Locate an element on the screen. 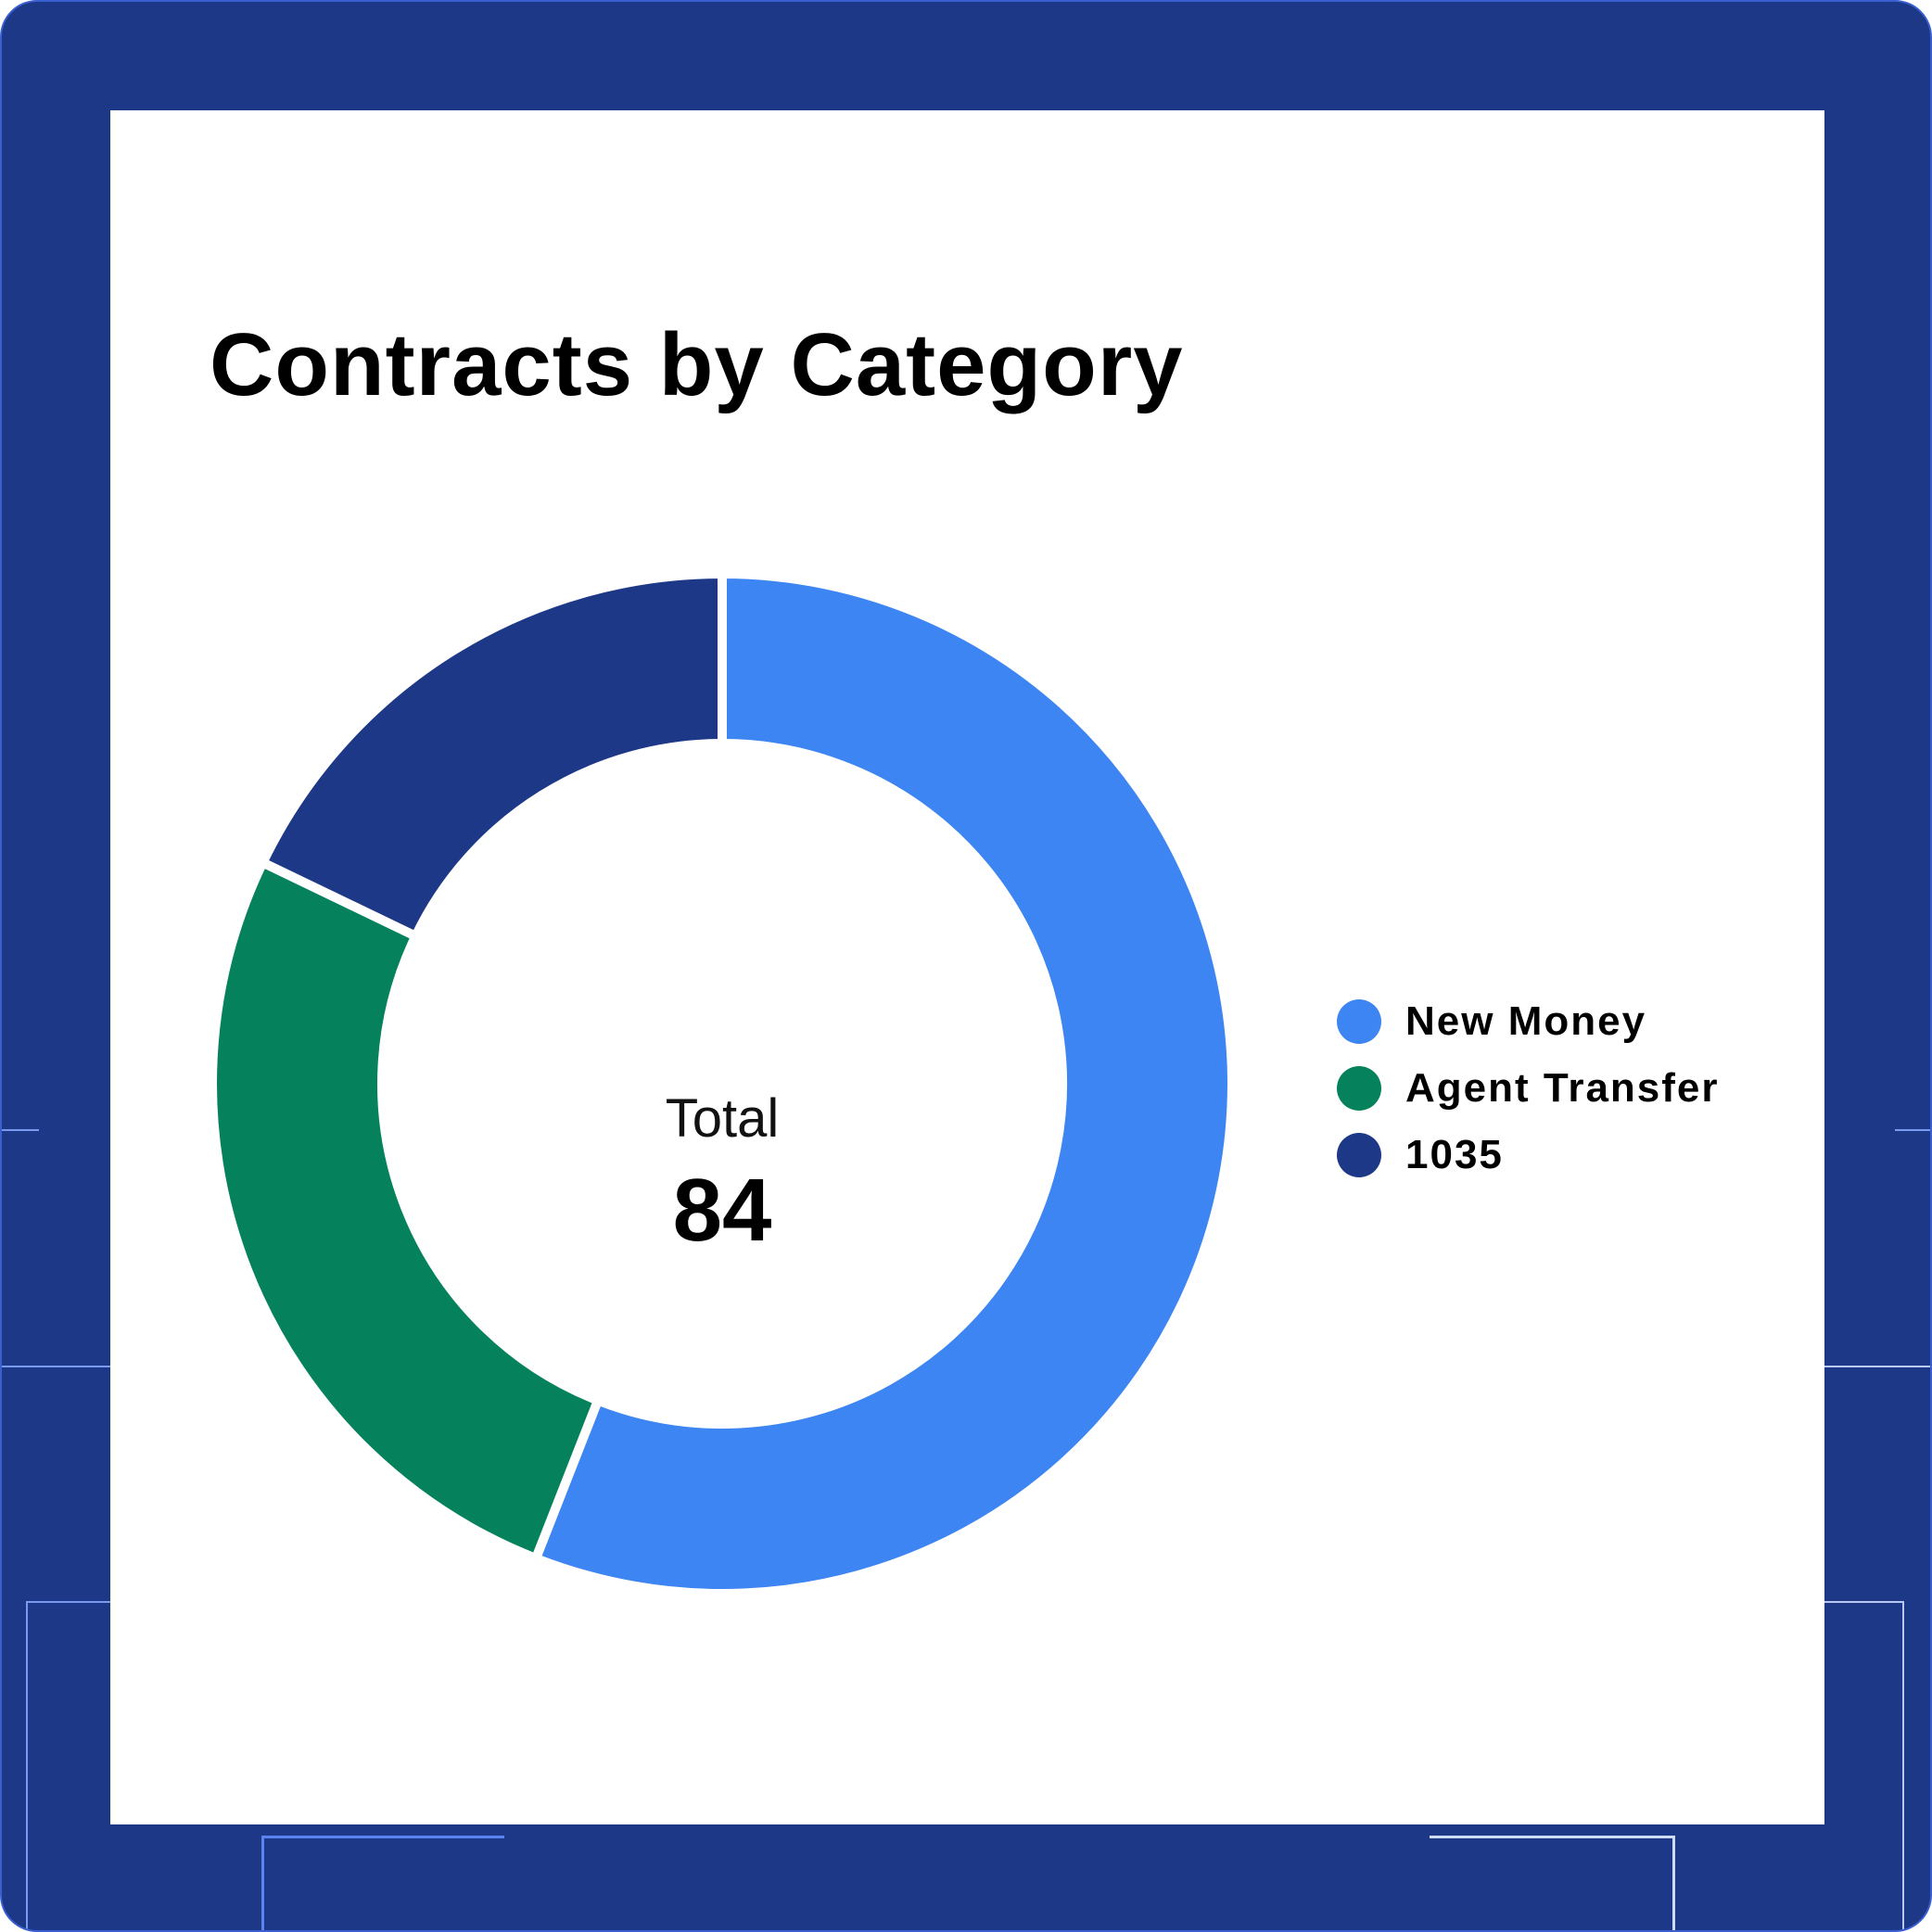 Image resolution: width=1932 pixels, height=1932 pixels. center-label: Total is located at coordinates (723, 1118).